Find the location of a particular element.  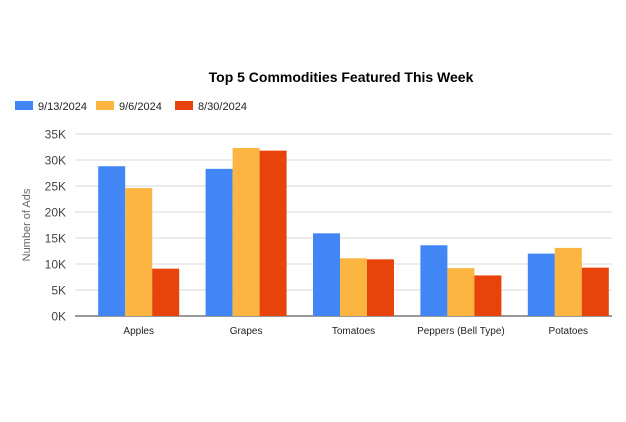

legend-label: 8/30/2024 is located at coordinates (222, 107).